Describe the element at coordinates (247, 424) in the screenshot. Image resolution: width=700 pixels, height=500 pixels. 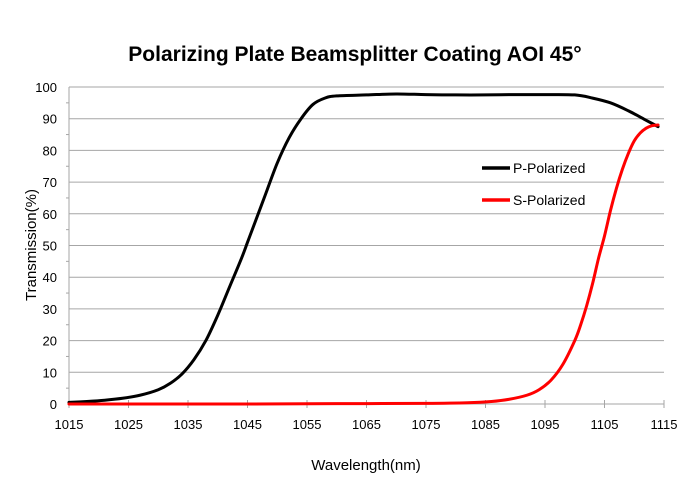
I see `x-tick-label: 1045` at that location.